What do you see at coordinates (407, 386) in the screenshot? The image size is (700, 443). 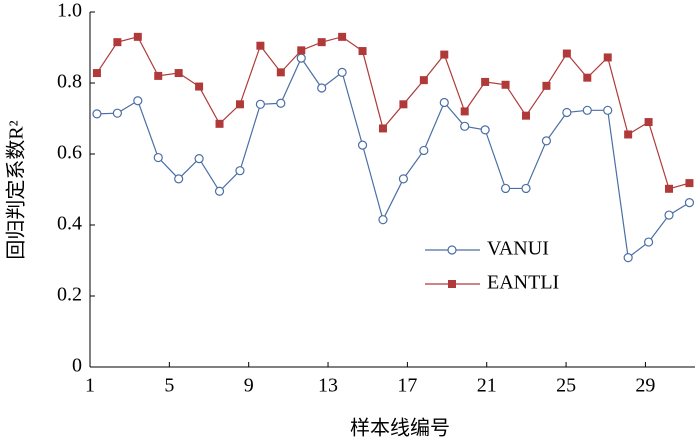 I see `x-tick-label: 17` at bounding box center [407, 386].